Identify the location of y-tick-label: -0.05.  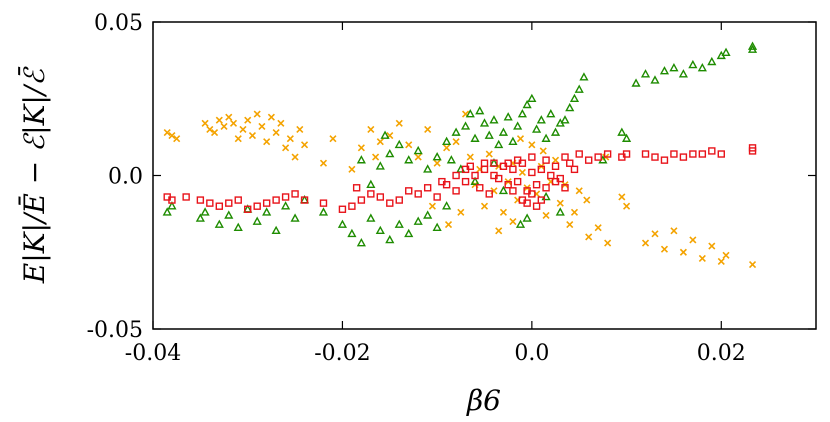
(115, 330).